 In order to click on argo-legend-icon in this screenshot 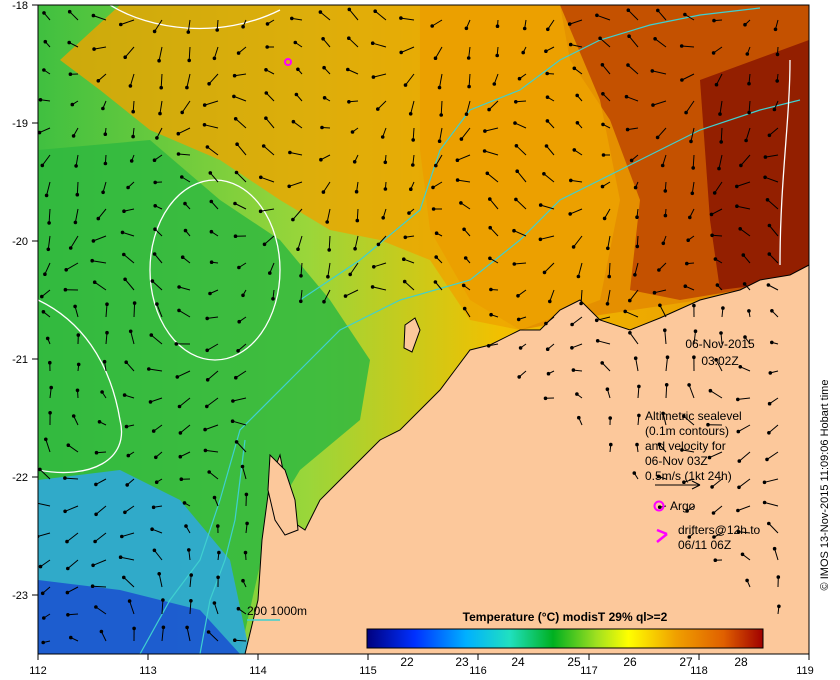, I will do `click(659, 506)`.